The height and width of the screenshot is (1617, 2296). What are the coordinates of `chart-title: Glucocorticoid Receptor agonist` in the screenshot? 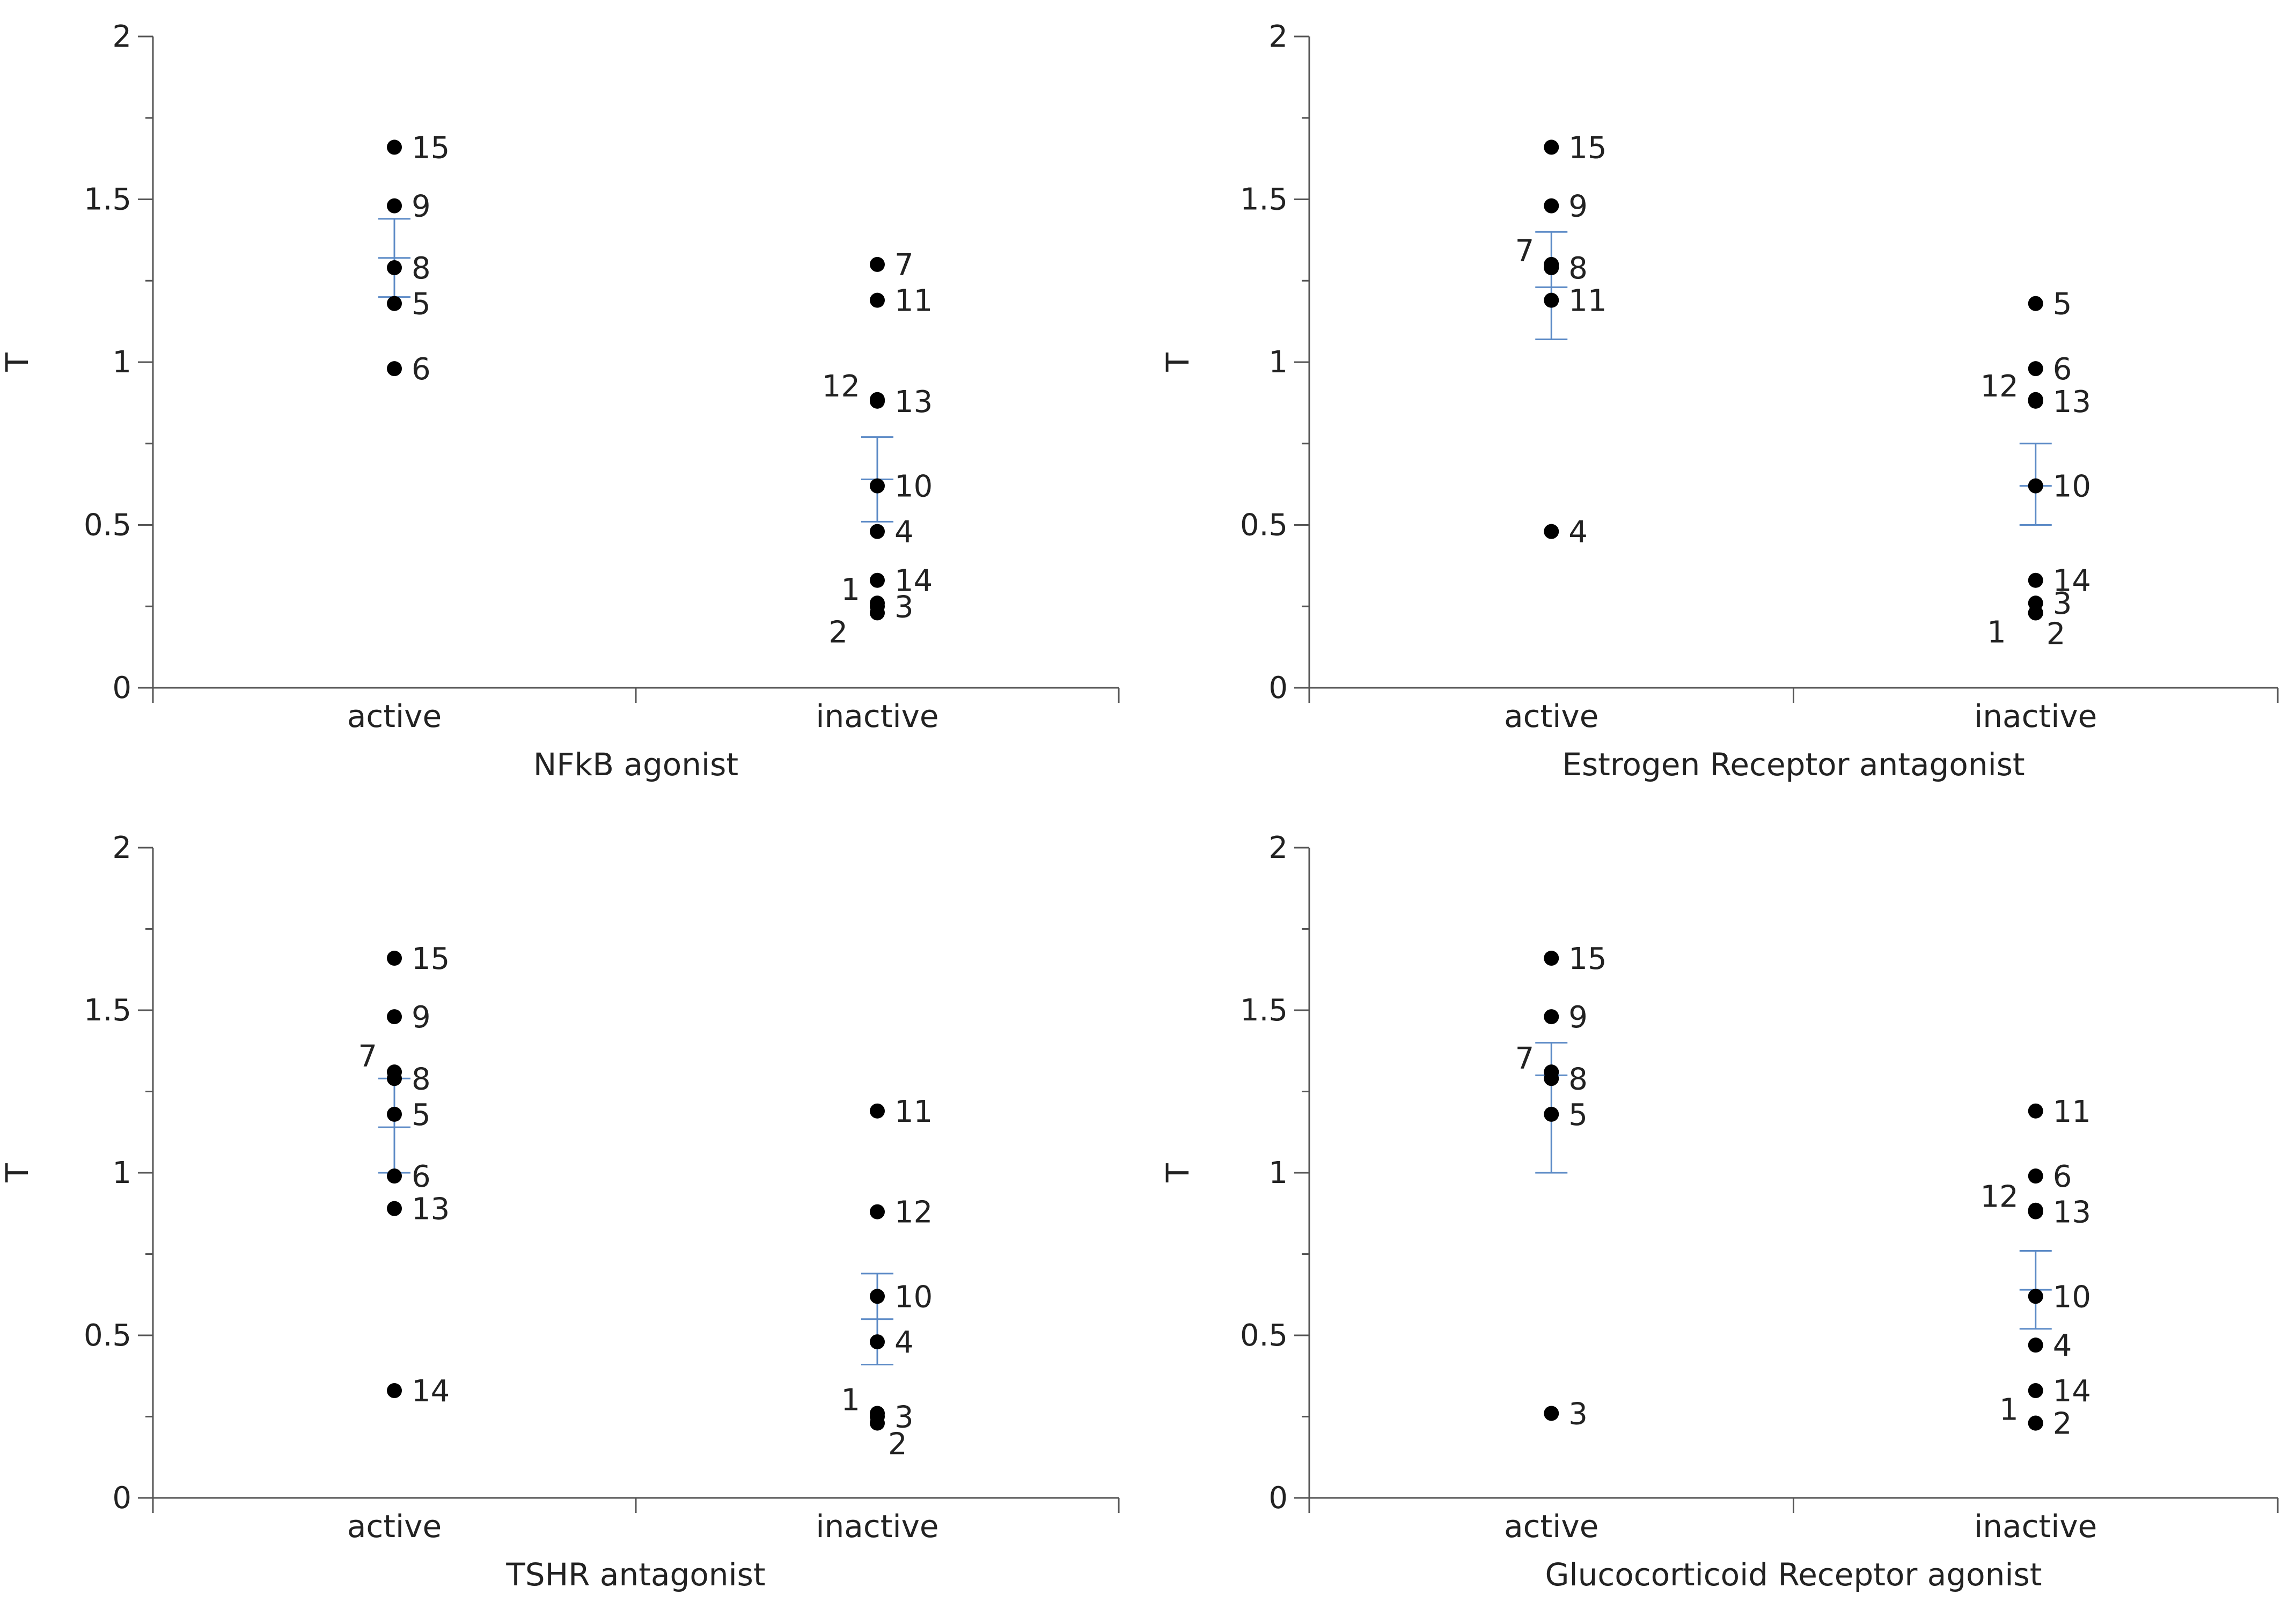 It's located at (1793, 1574).